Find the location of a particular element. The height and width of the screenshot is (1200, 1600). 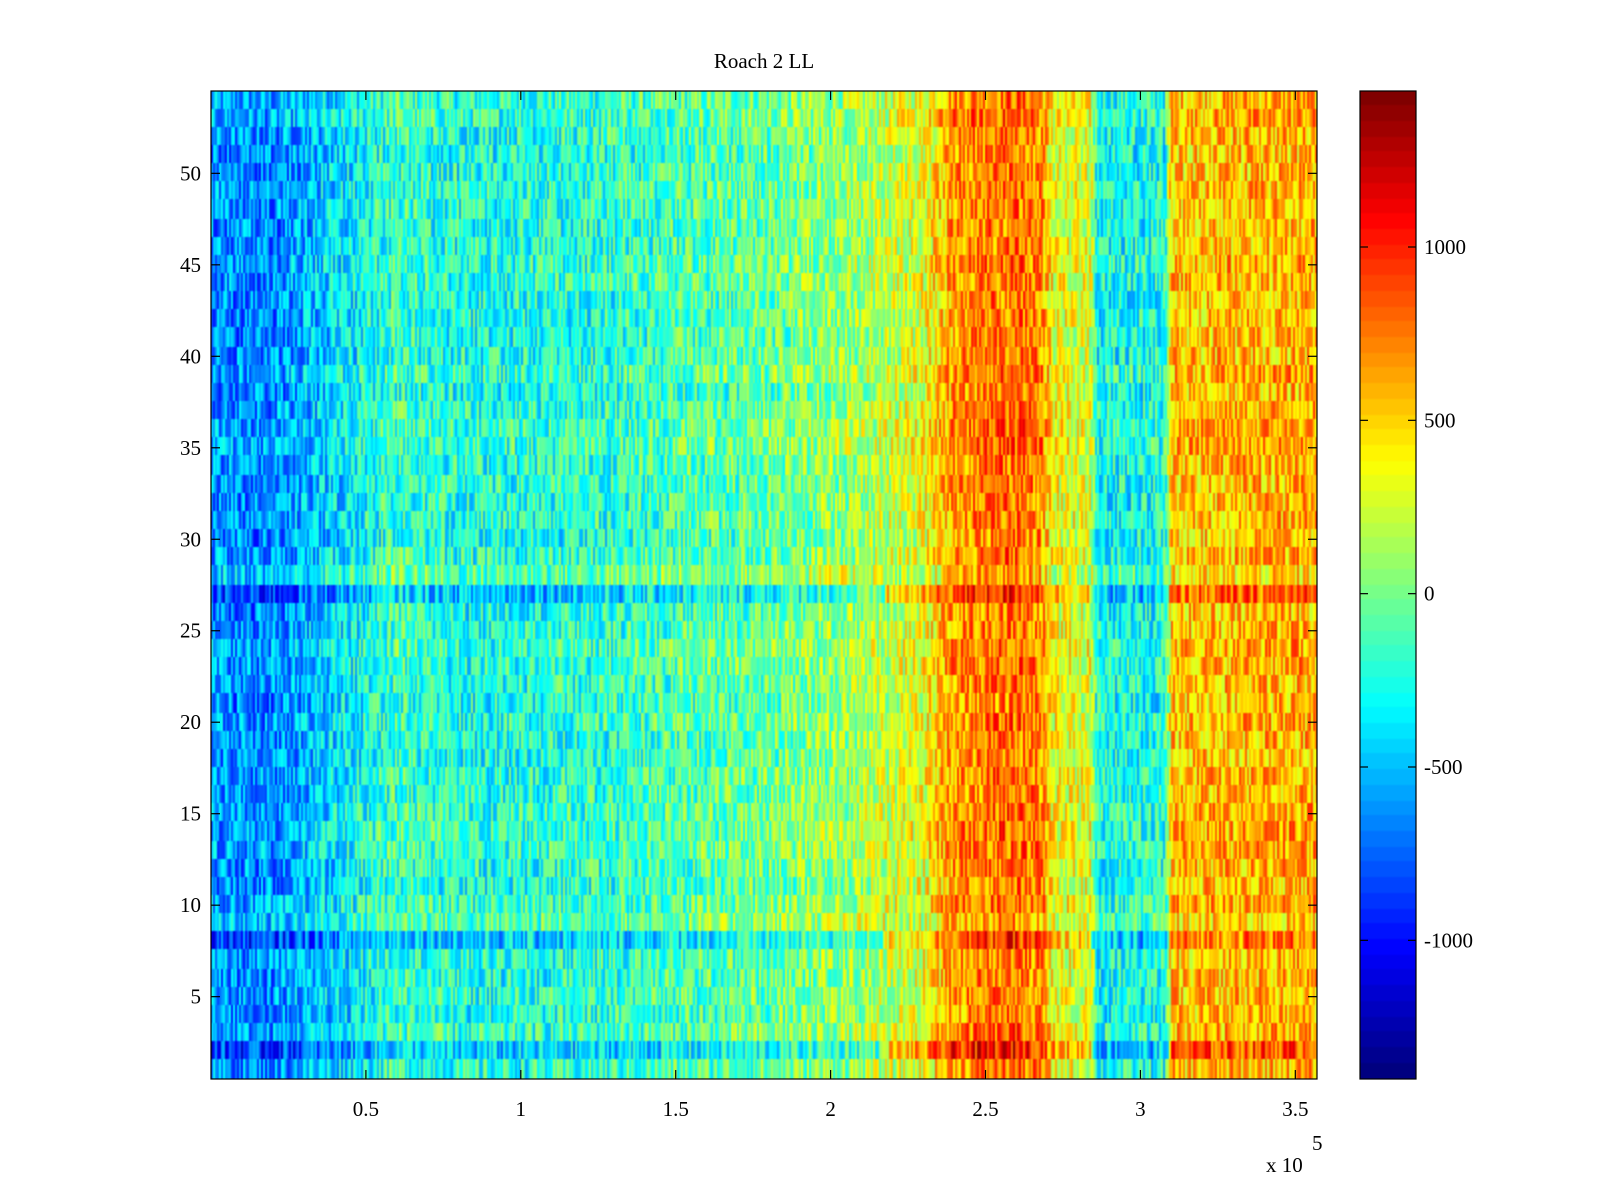

y-tick-label: 15 is located at coordinates (190, 814).